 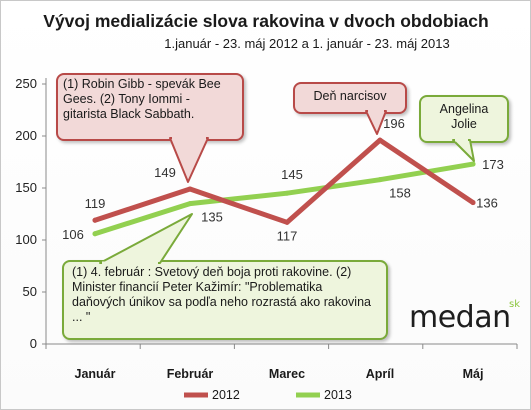 I want to click on y-tick-label: 200, so click(x=26, y=135).